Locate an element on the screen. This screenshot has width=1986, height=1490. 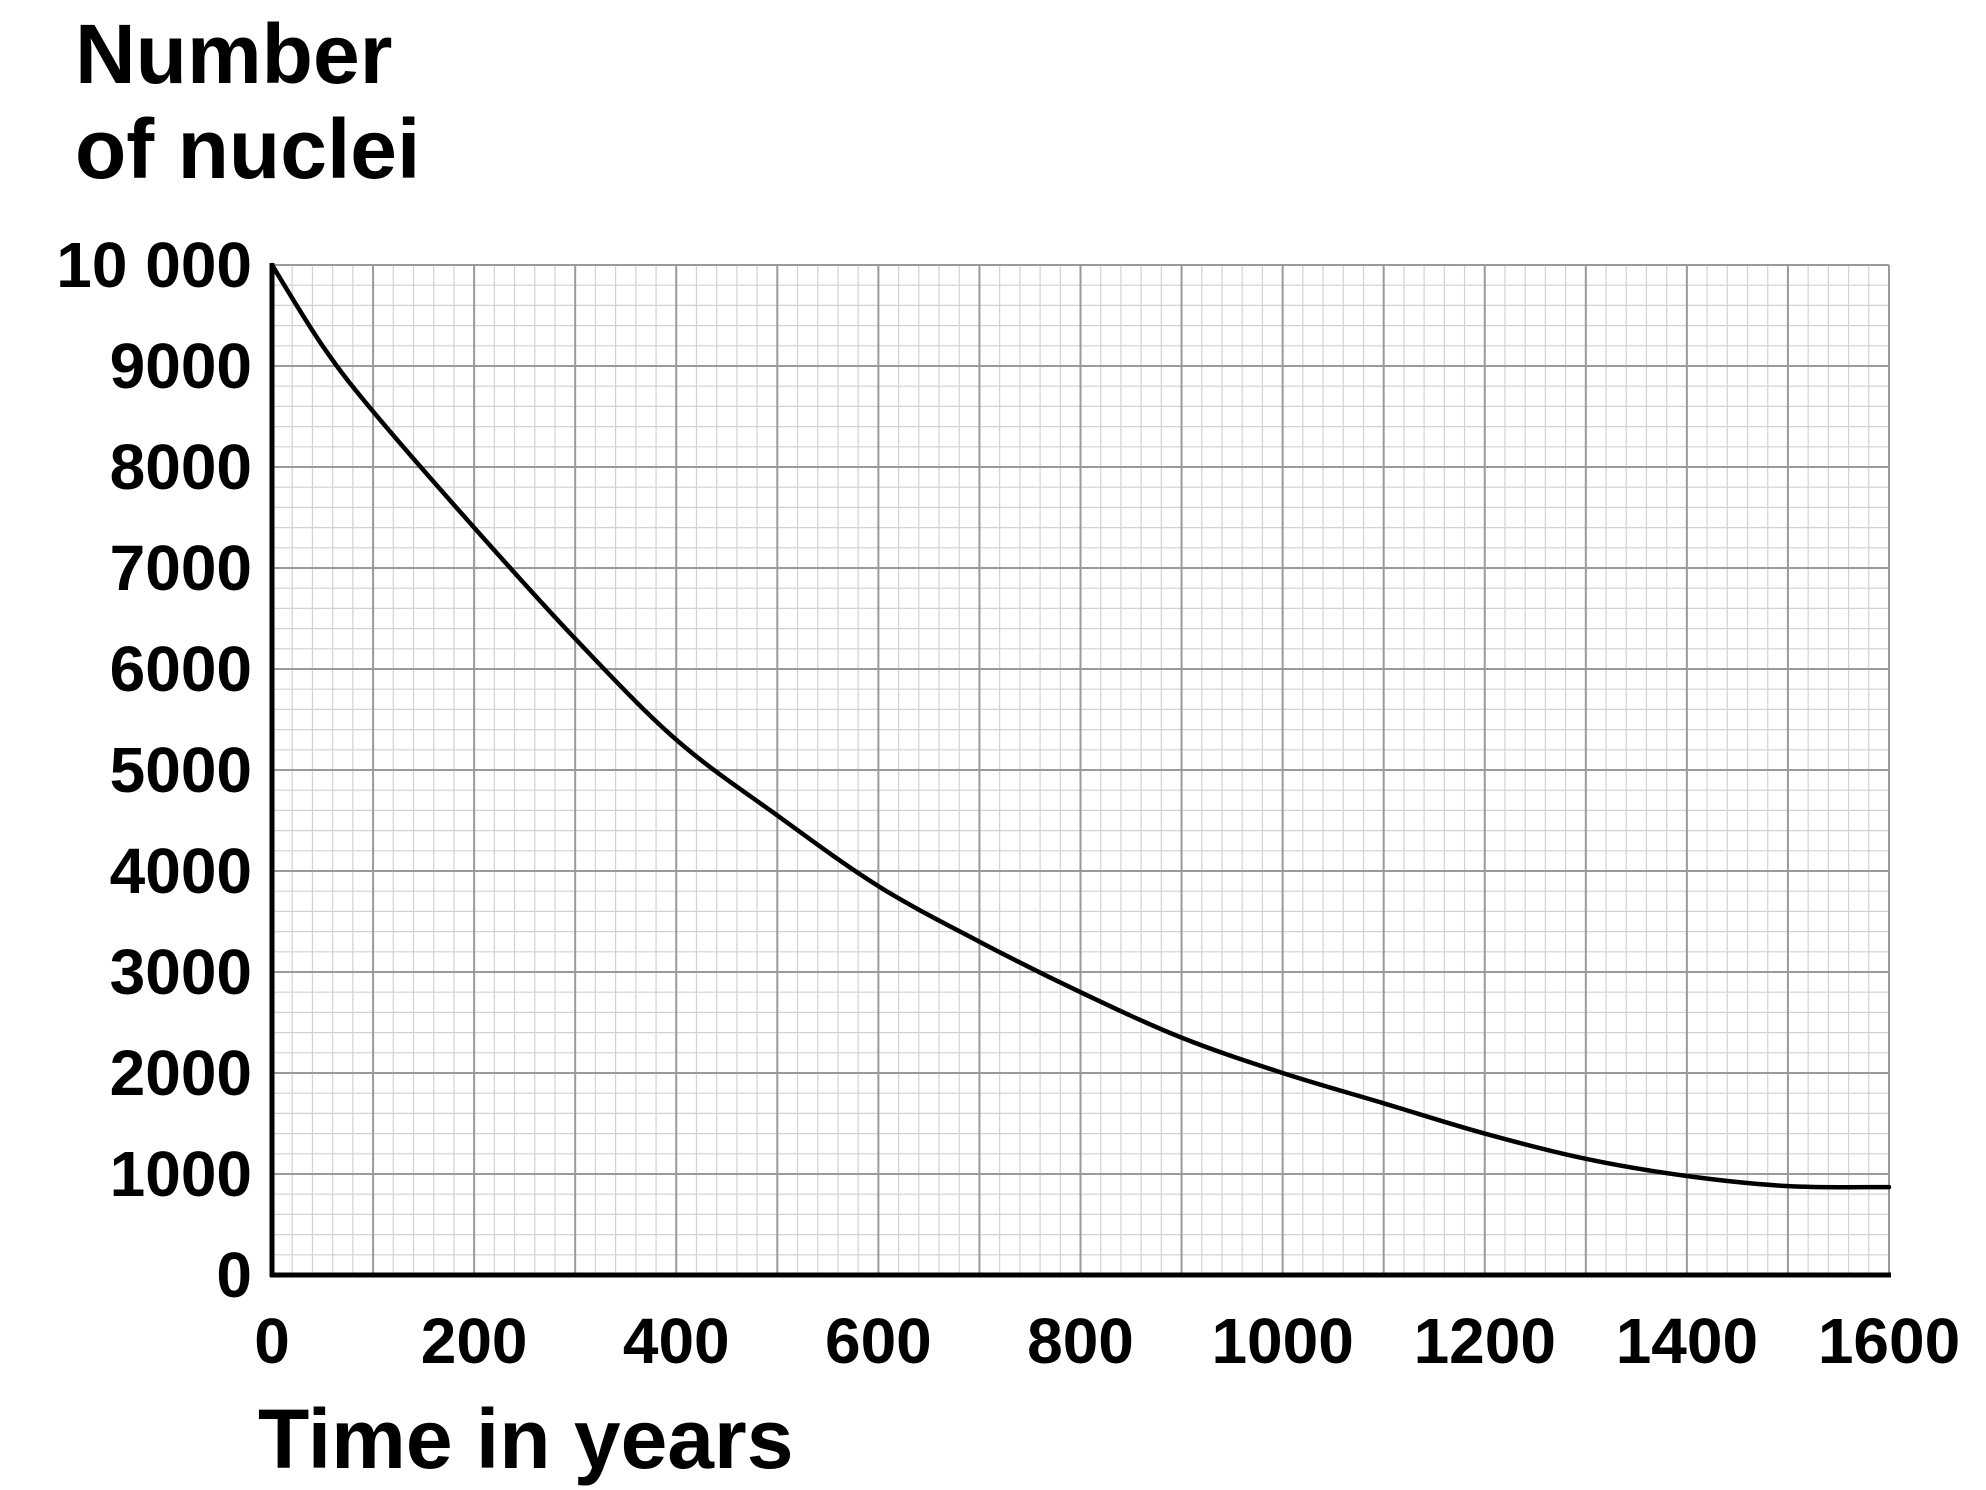
y-tick-label: 5000 is located at coordinates (181, 770).